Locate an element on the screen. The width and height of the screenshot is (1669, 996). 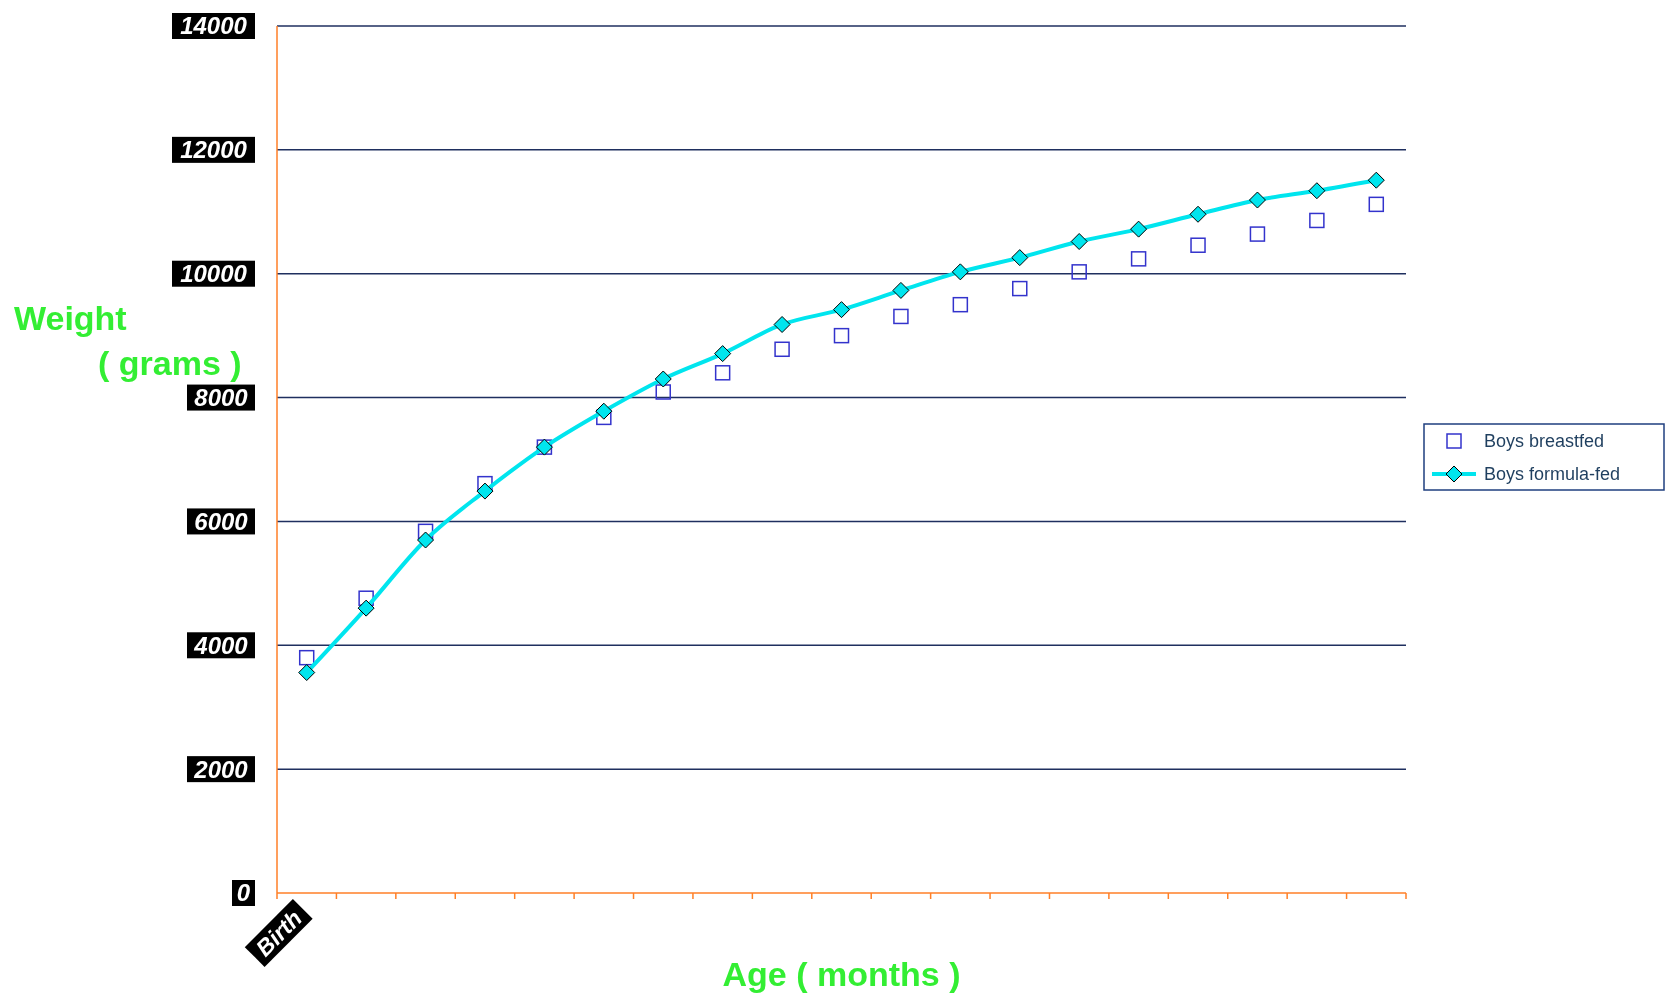
legend-label: Boys breastfed is located at coordinates (1544, 441).